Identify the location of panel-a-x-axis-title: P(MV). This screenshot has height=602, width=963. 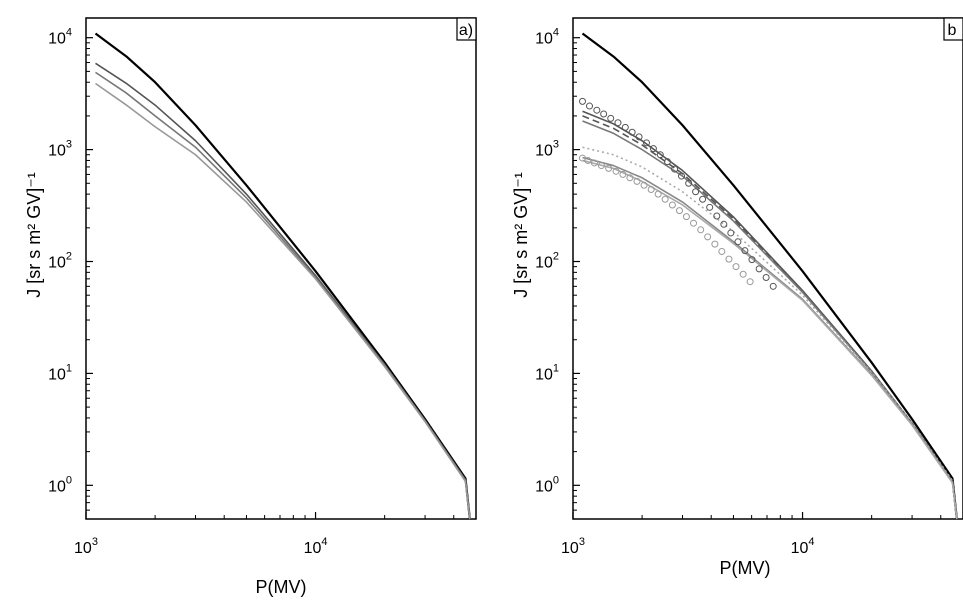
(281, 587).